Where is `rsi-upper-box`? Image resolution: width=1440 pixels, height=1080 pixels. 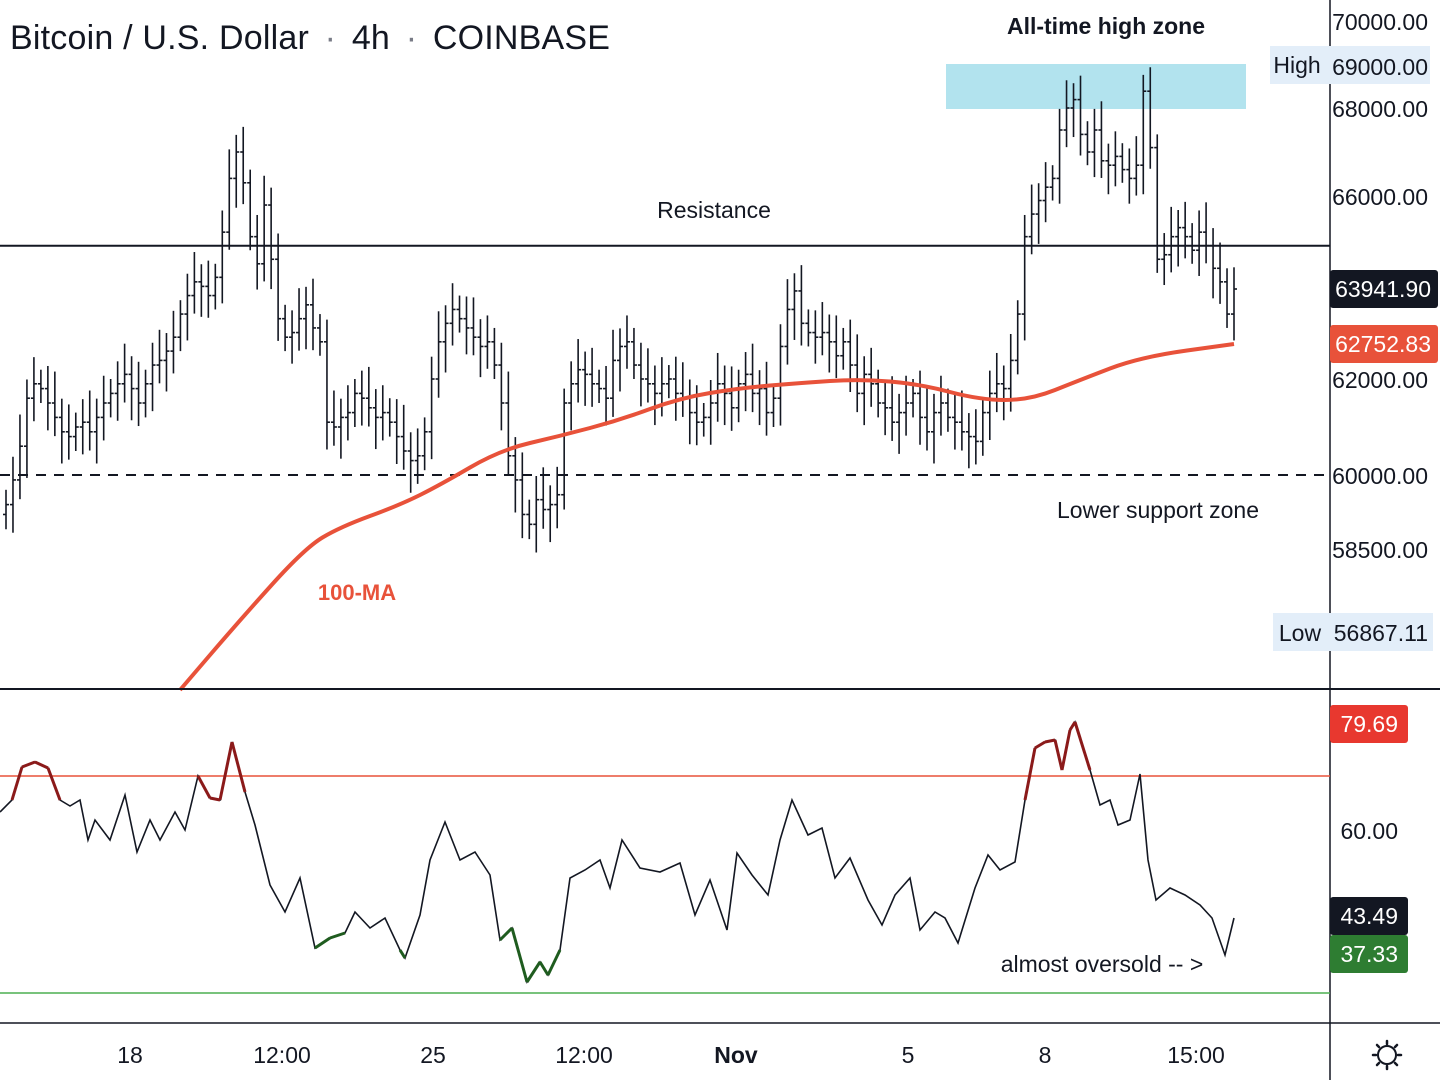
rsi-upper-box is located at coordinates (1369, 724).